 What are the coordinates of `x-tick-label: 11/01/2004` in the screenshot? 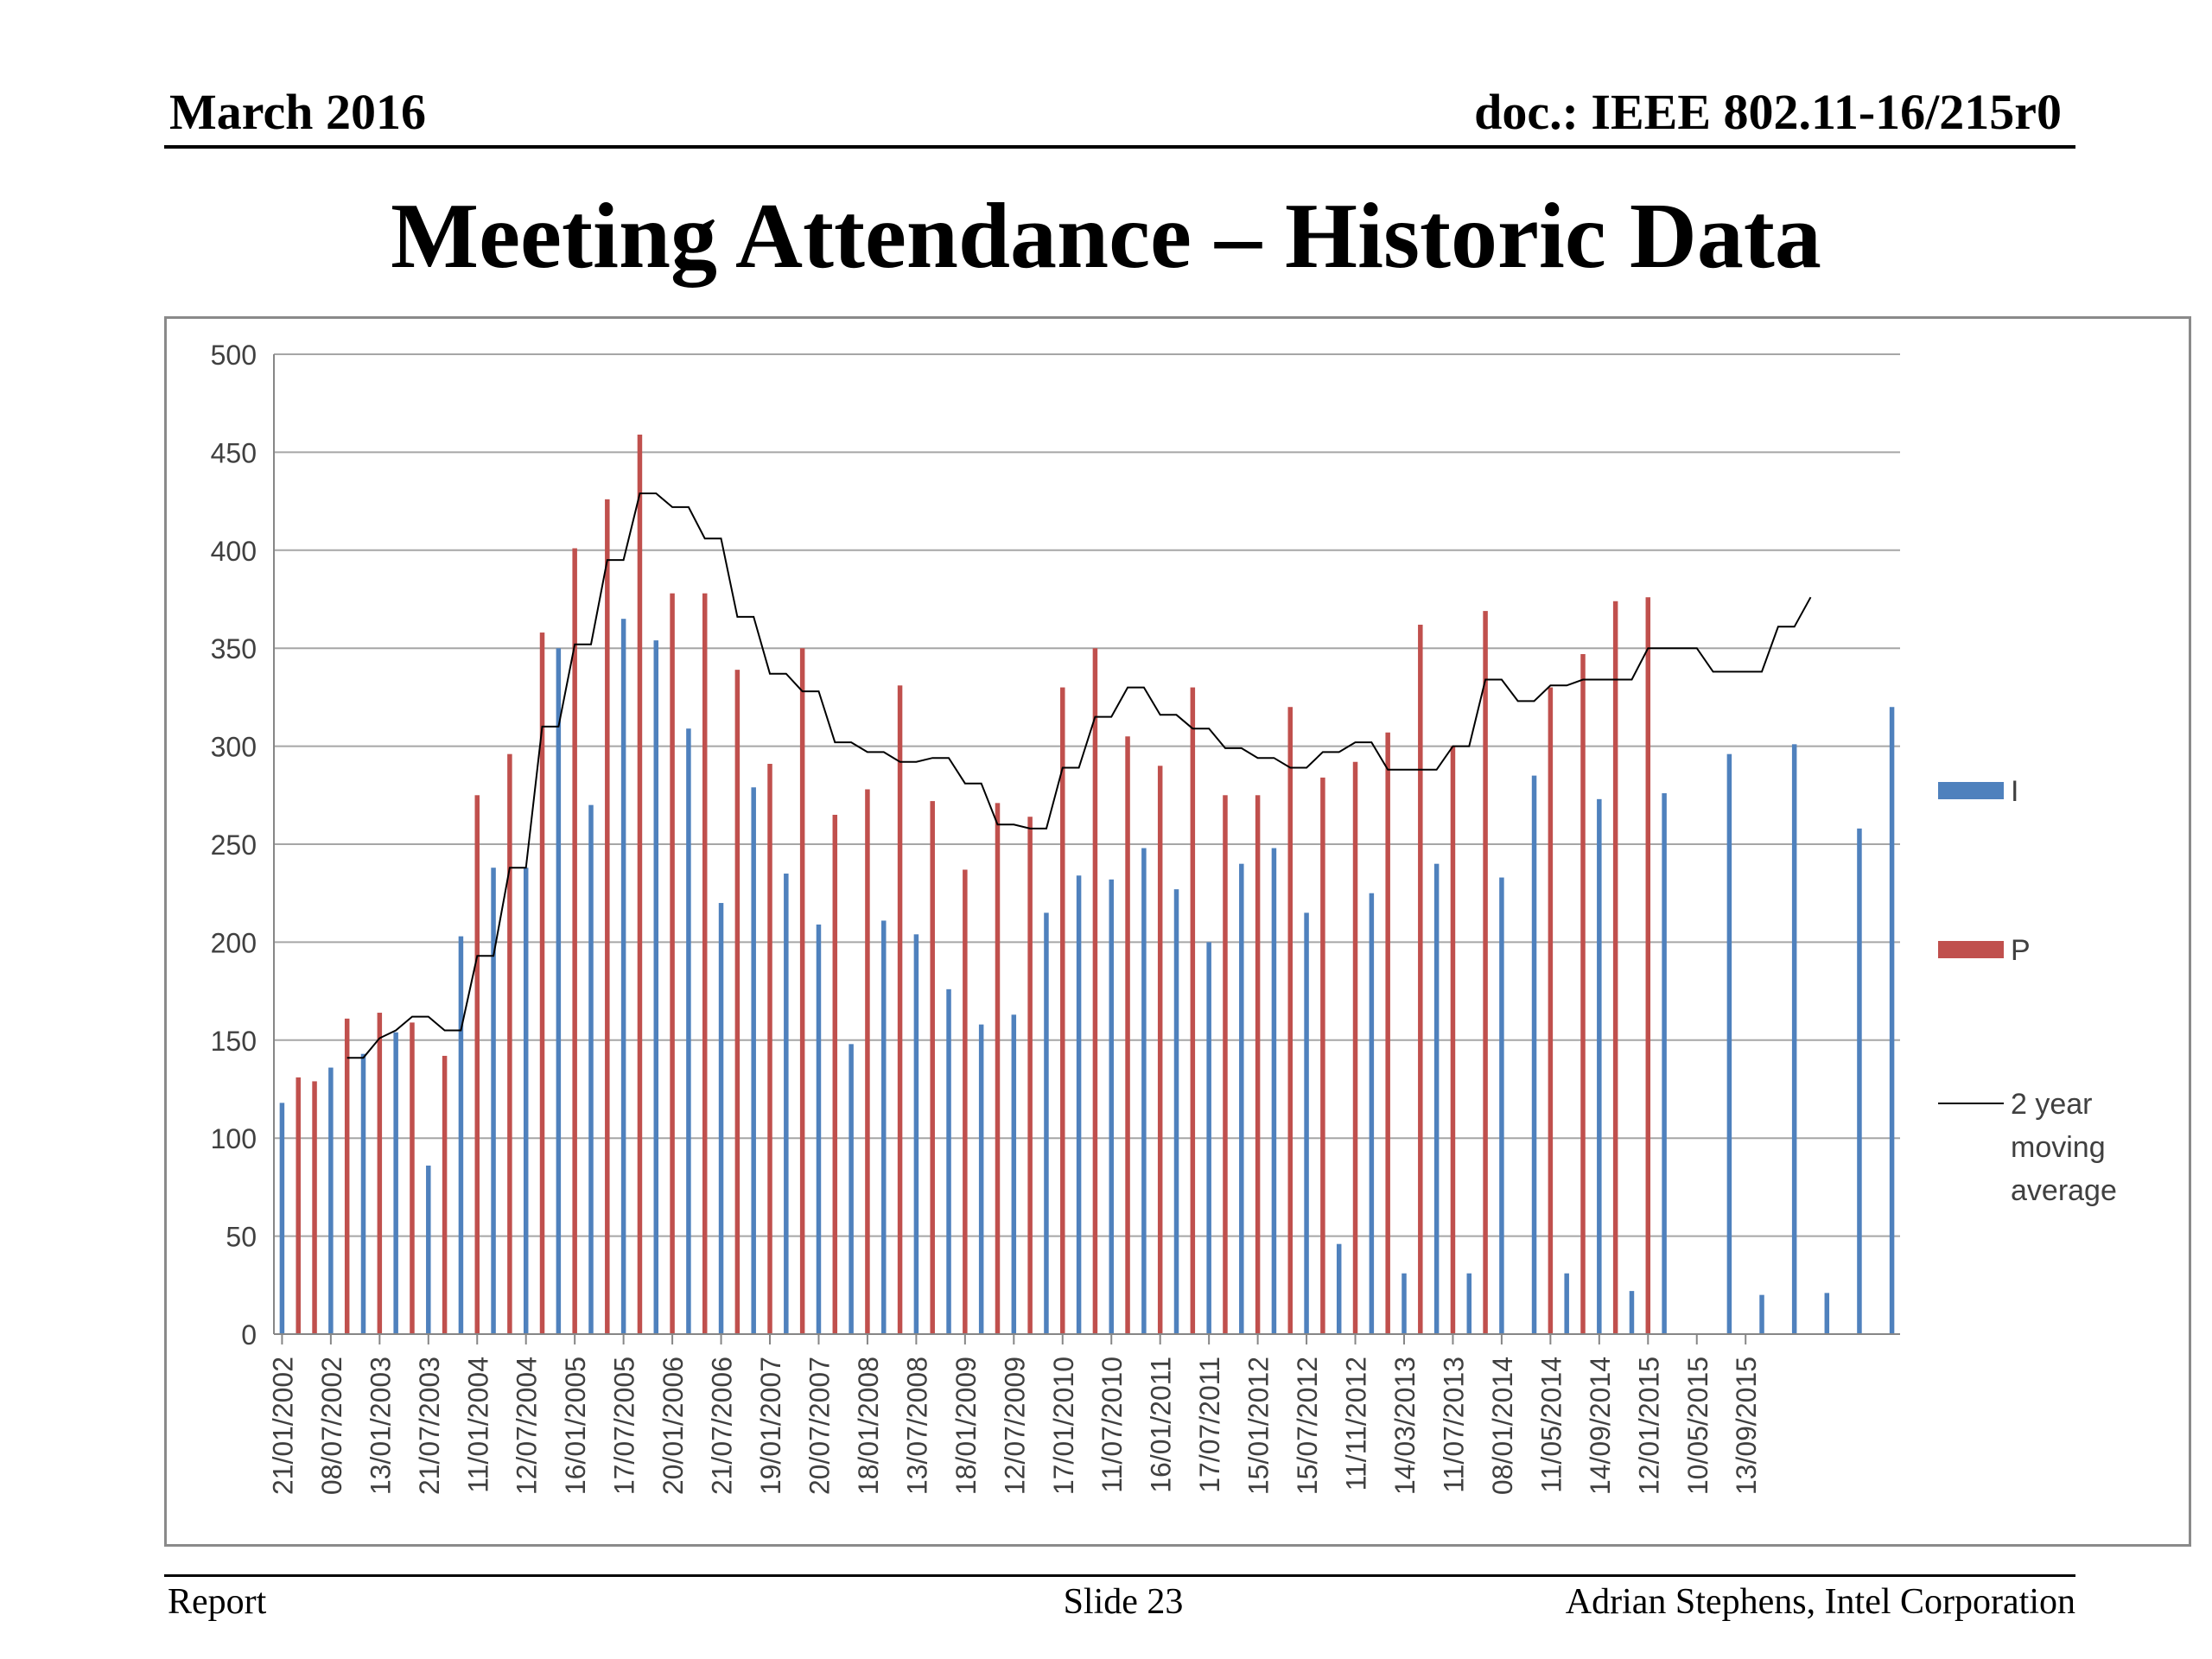 It's located at (477, 1425).